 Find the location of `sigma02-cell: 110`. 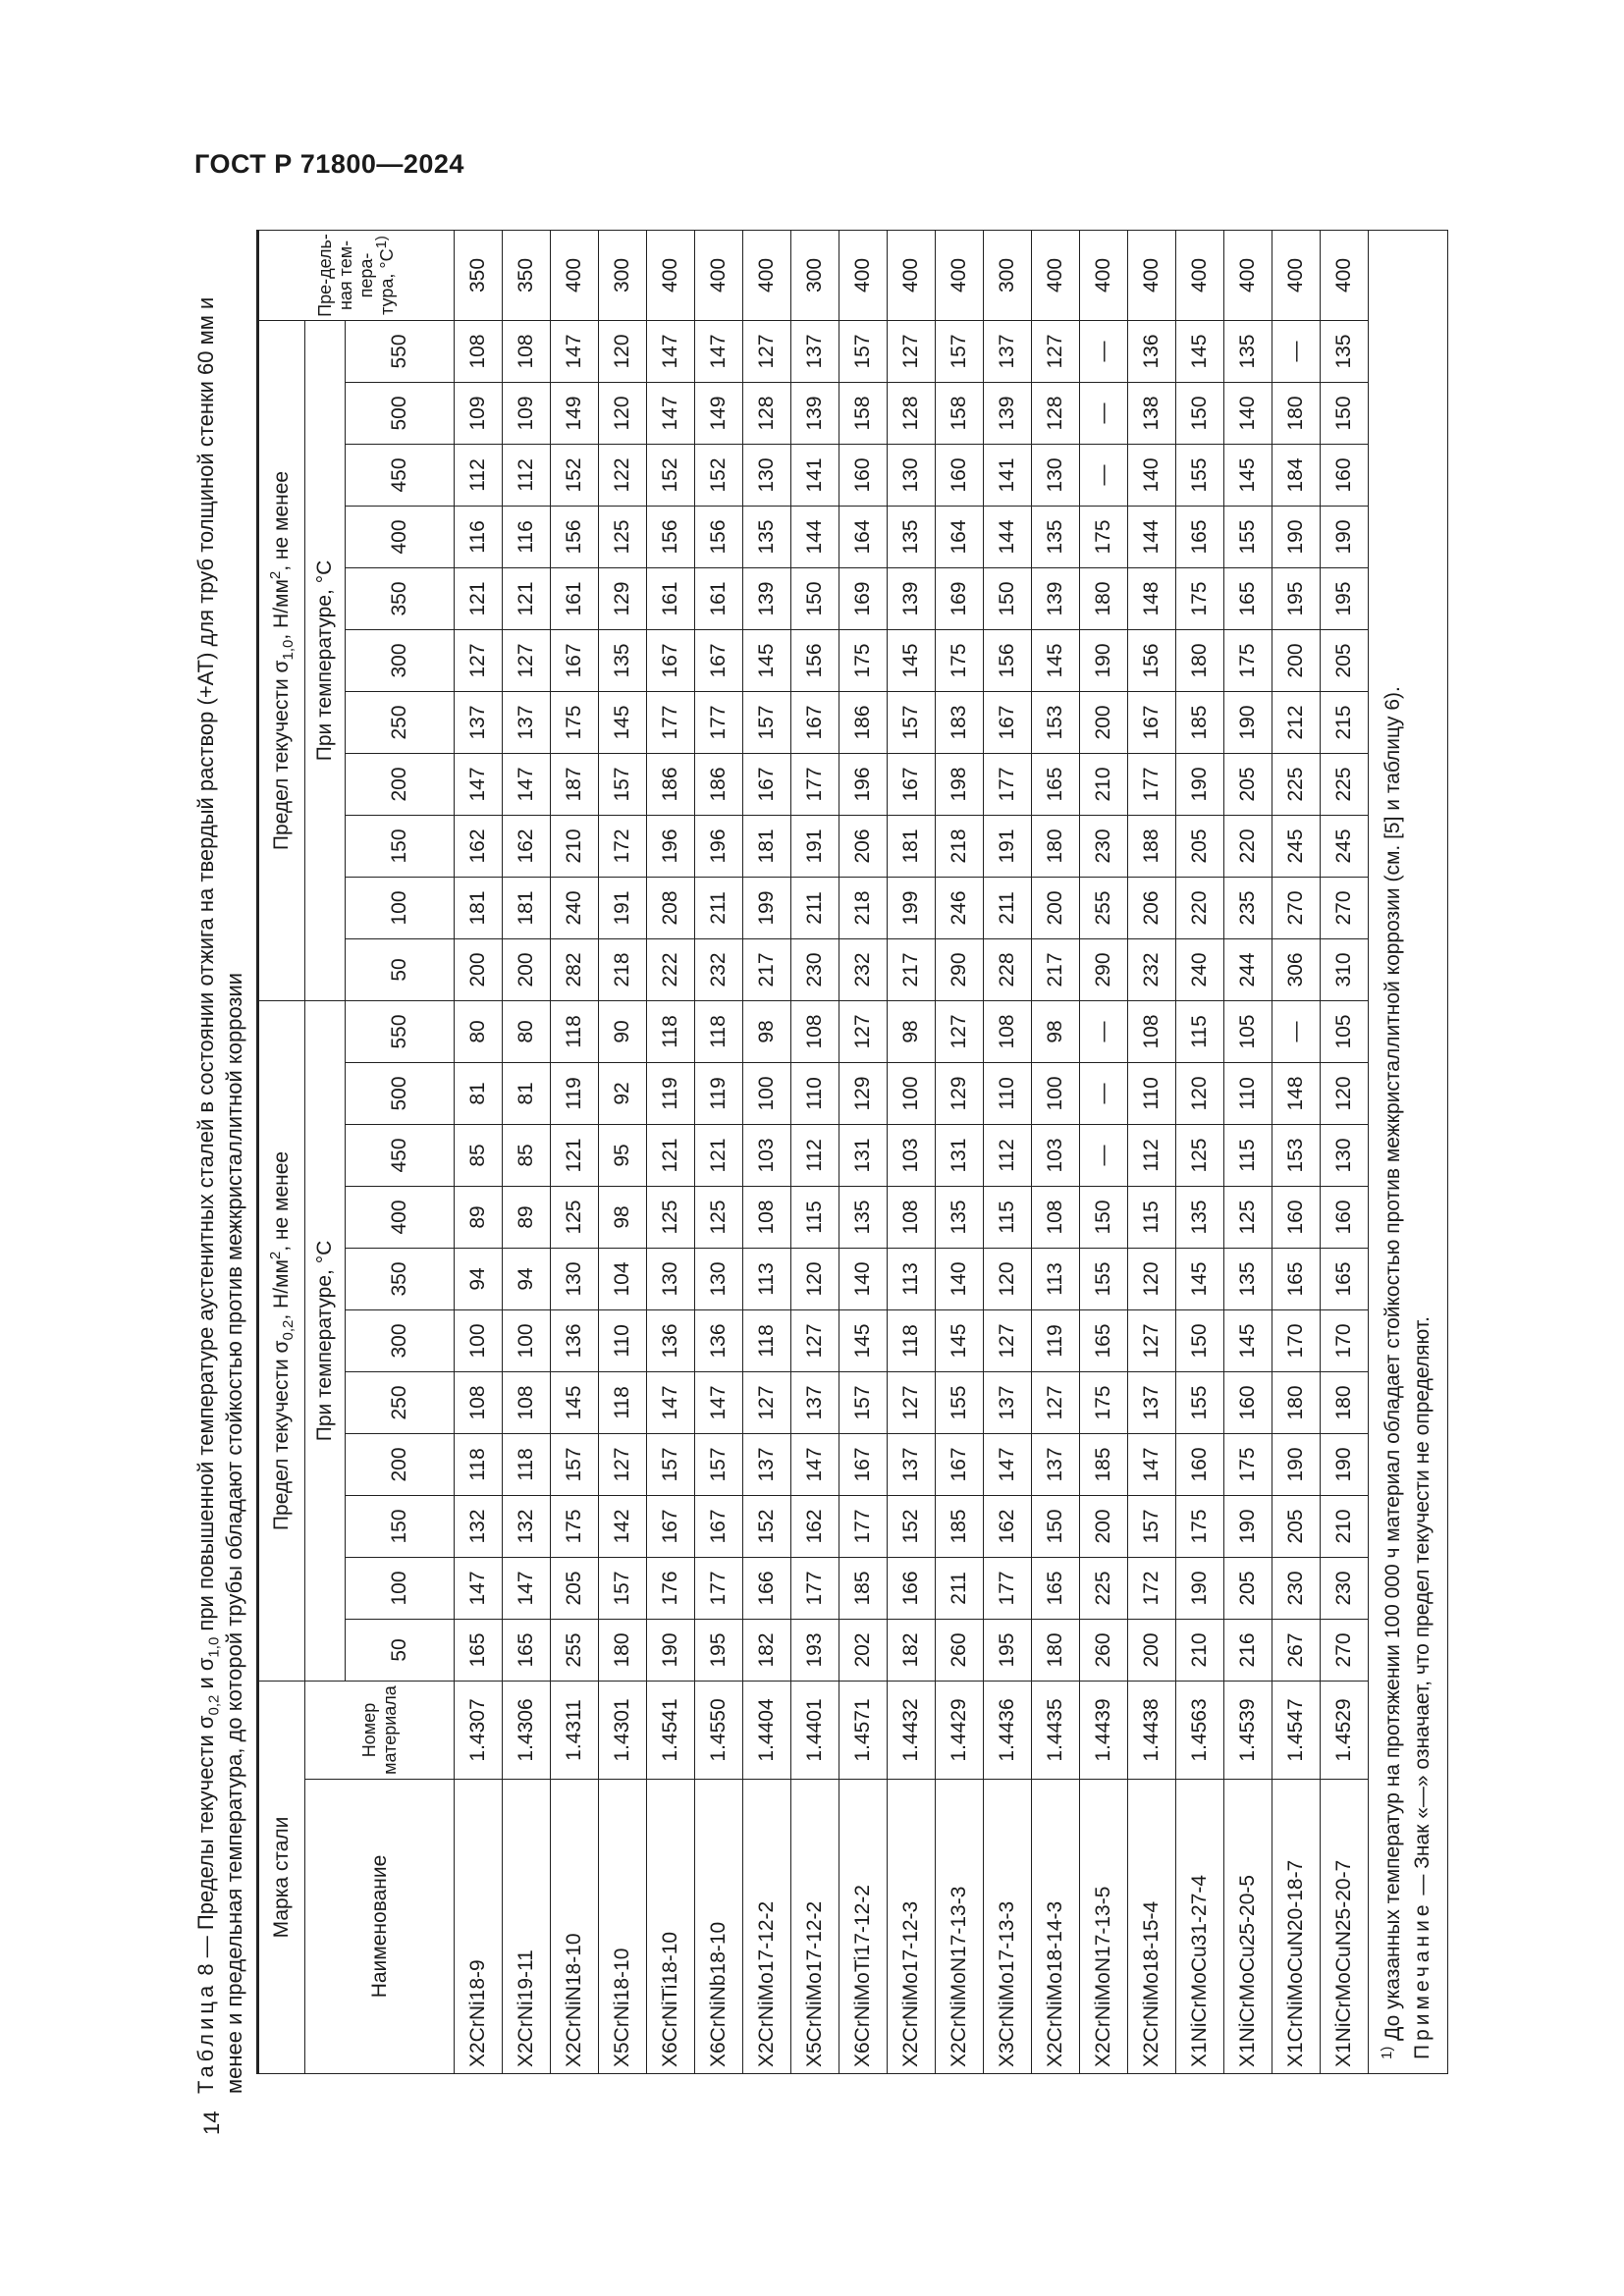

sigma02-cell: 110 is located at coordinates (1247, 1093).